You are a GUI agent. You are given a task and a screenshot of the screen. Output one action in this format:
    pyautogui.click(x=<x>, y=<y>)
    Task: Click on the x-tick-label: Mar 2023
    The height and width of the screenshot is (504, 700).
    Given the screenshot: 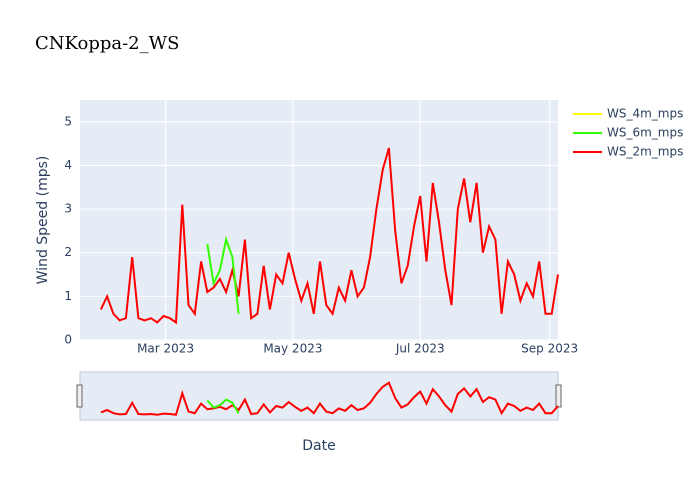 What is the action you would take?
    pyautogui.click(x=165, y=349)
    